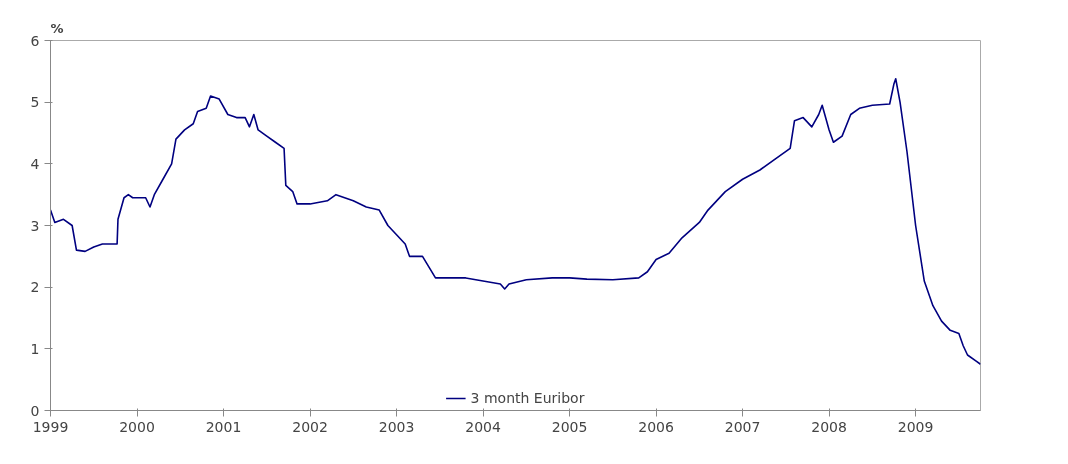 The width and height of the screenshot is (1068, 464). Describe the element at coordinates (829, 426) in the screenshot. I see `x-tick-label: 2008` at that location.